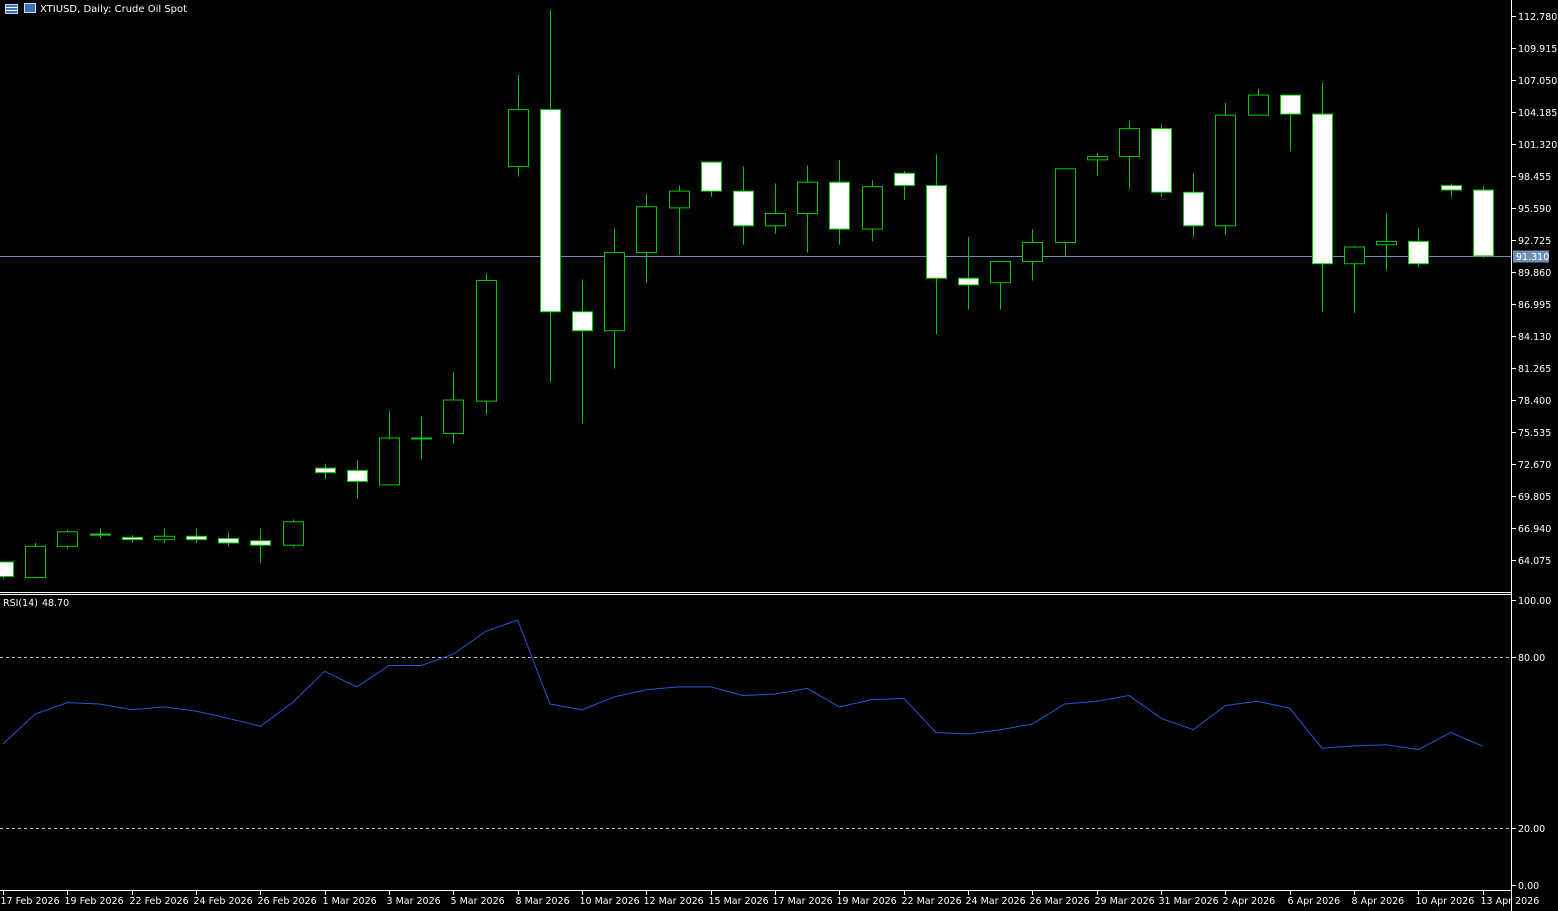  I want to click on price-tick-label: 104.185, so click(1537, 113).